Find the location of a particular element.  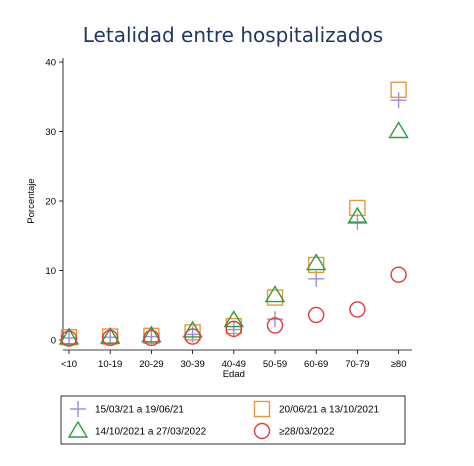

y-tick-label: 0 is located at coordinates (53, 341).